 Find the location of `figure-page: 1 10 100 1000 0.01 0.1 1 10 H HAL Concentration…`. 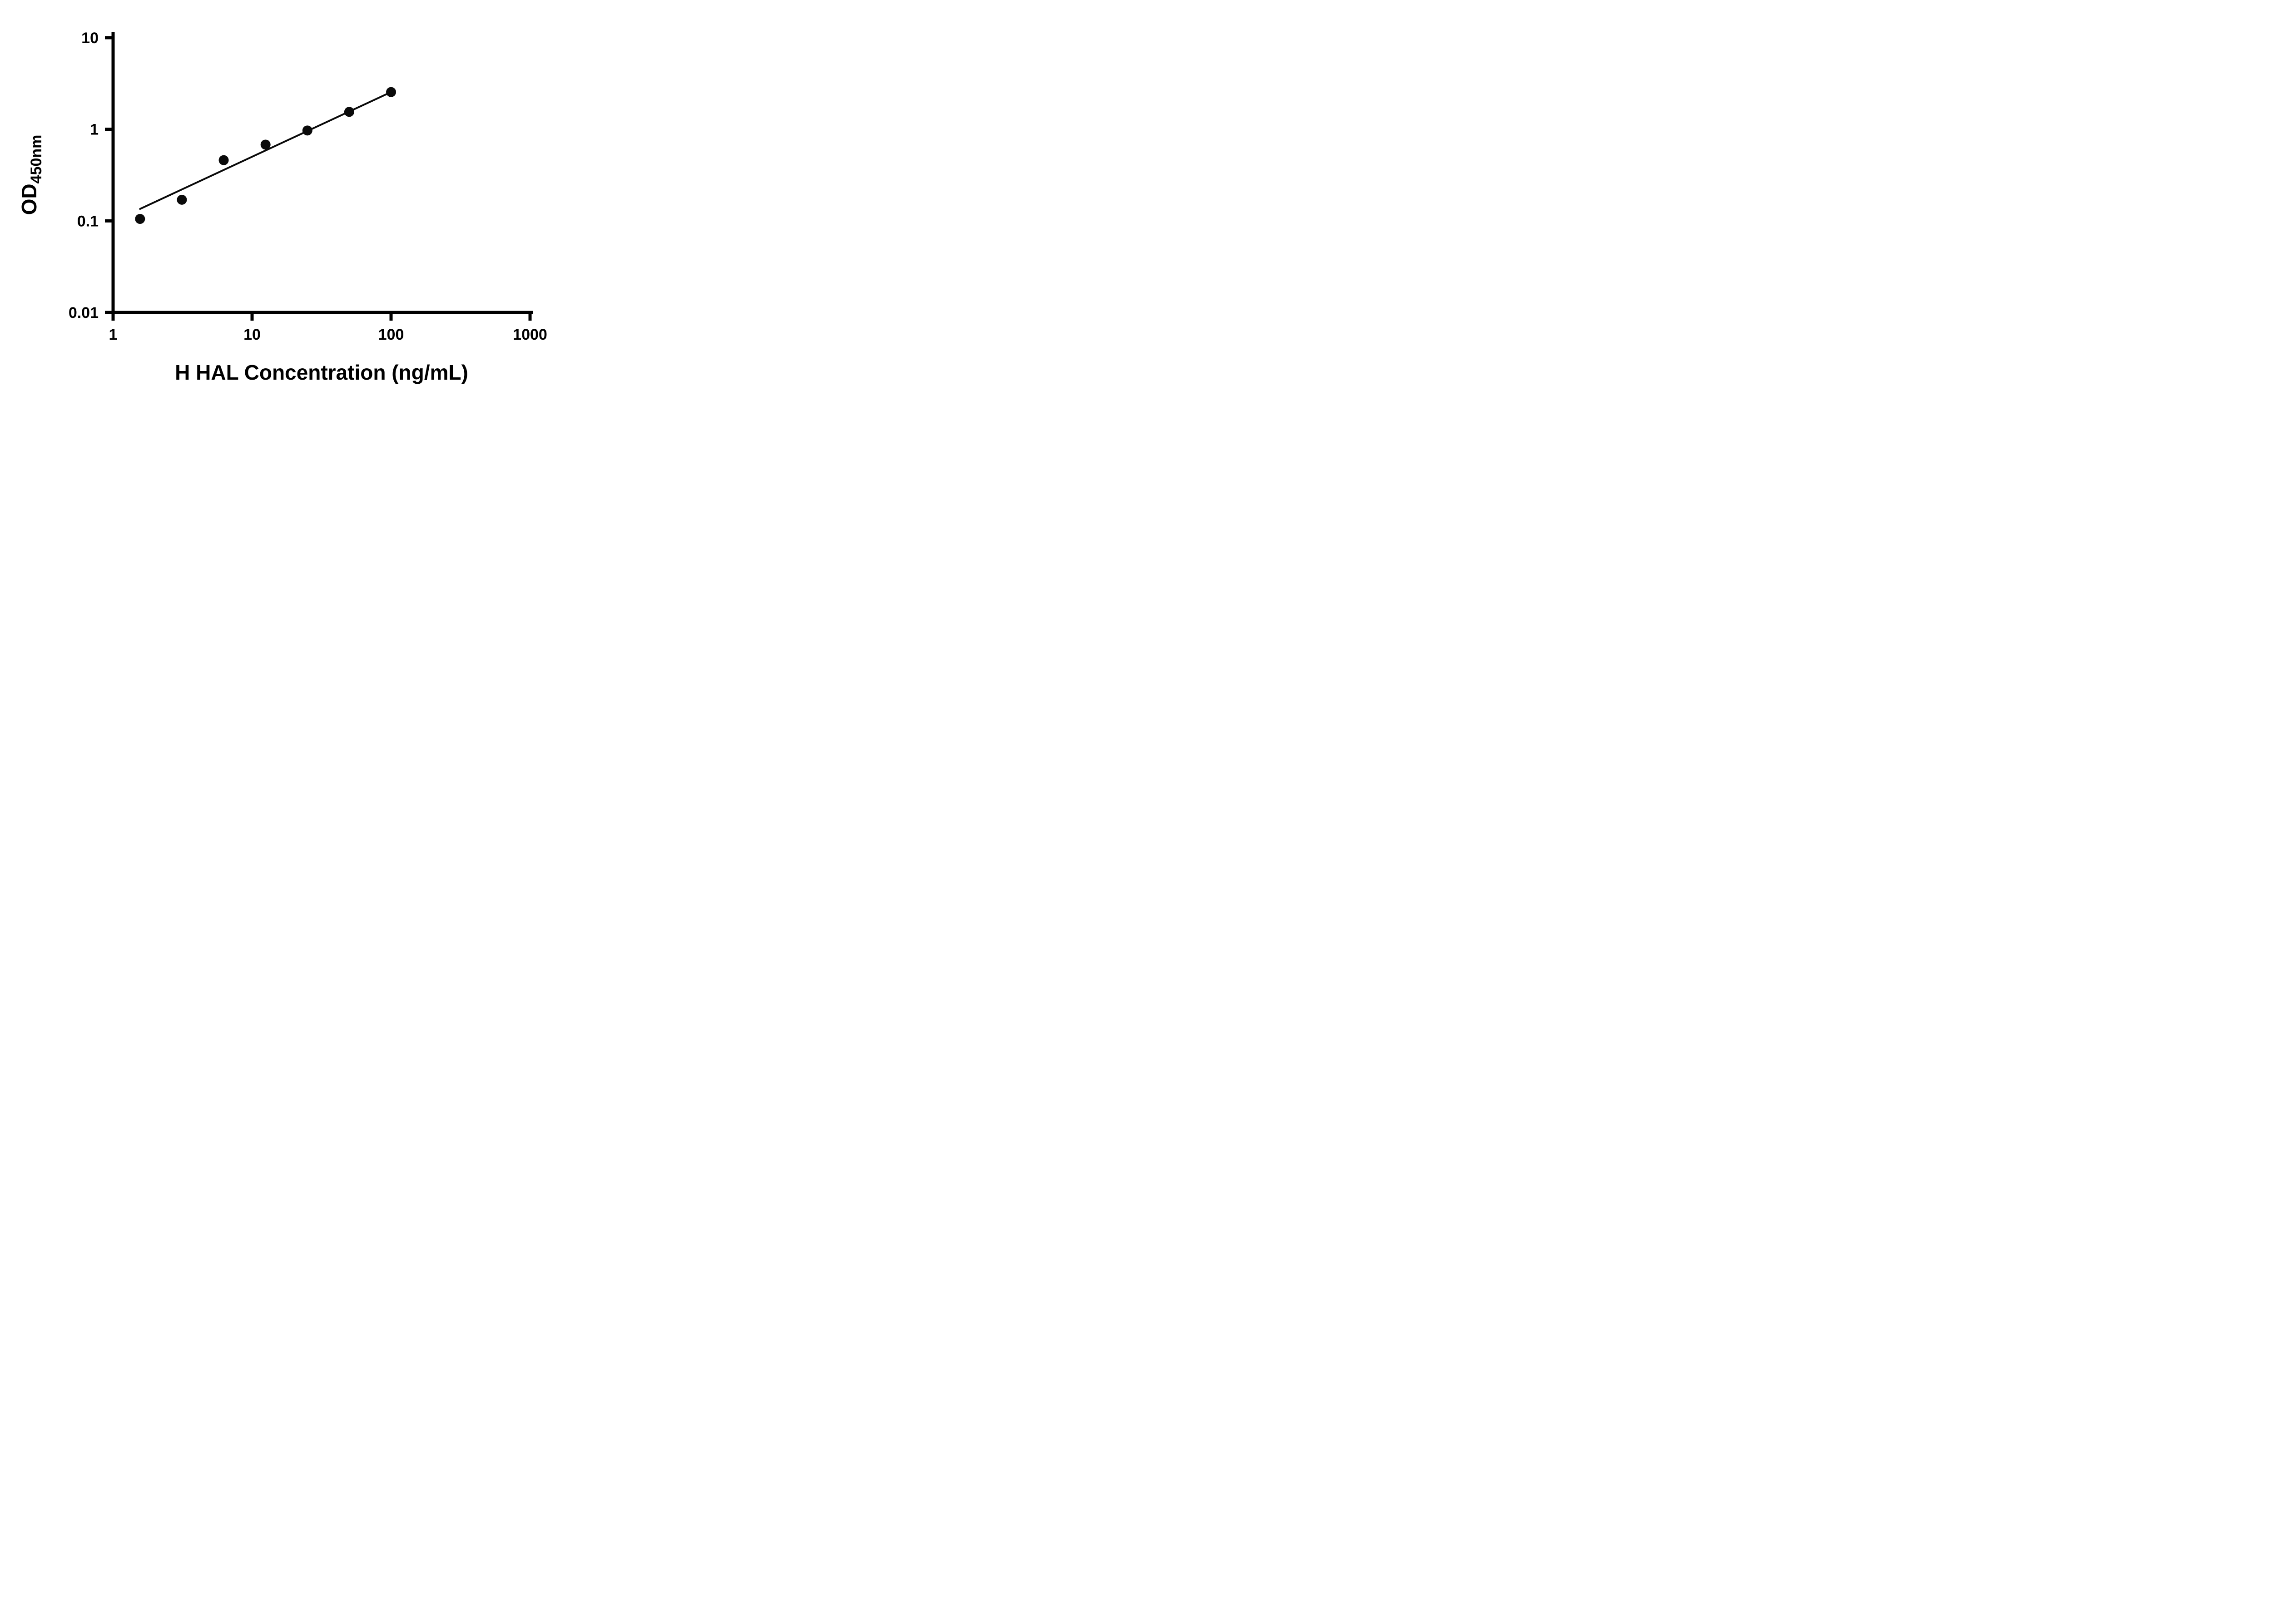

figure-page: 1 10 100 1000 0.01 0.1 1 10 H HAL Concentration… is located at coordinates (293, 203).